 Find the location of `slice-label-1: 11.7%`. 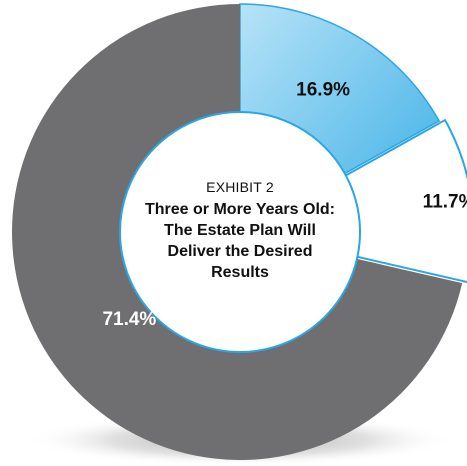

slice-label-1: 11.7% is located at coordinates (445, 201).